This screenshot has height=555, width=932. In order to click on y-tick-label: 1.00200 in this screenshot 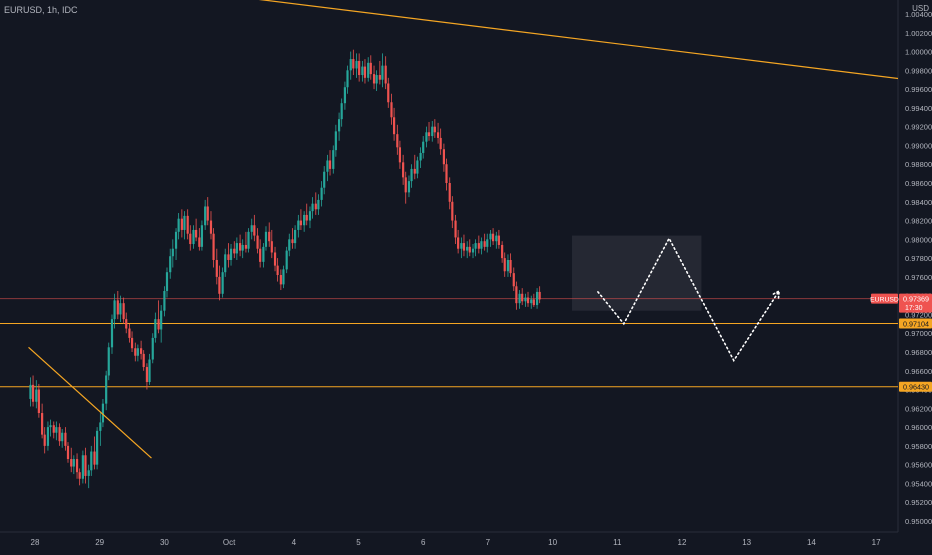, I will do `click(918, 33)`.